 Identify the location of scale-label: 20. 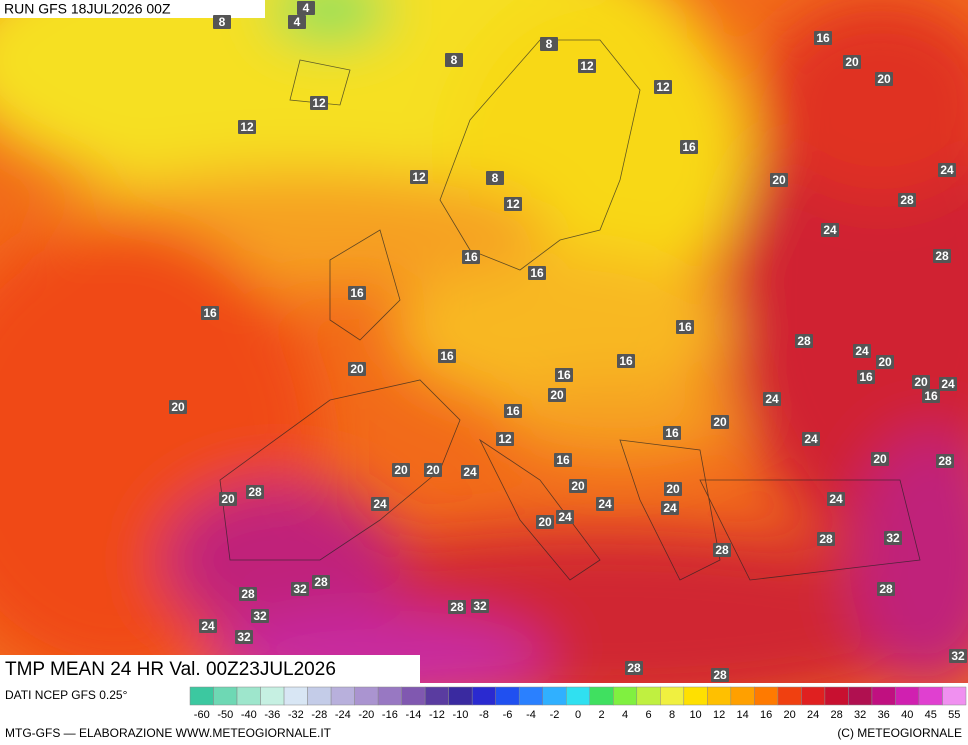
(790, 715).